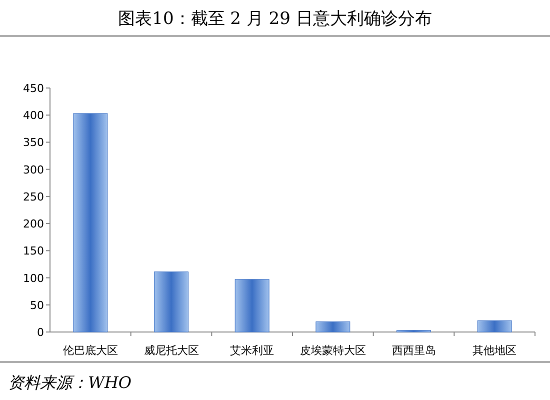  What do you see at coordinates (37, 305) in the screenshot?
I see `y-tick-label: 50` at bounding box center [37, 305].